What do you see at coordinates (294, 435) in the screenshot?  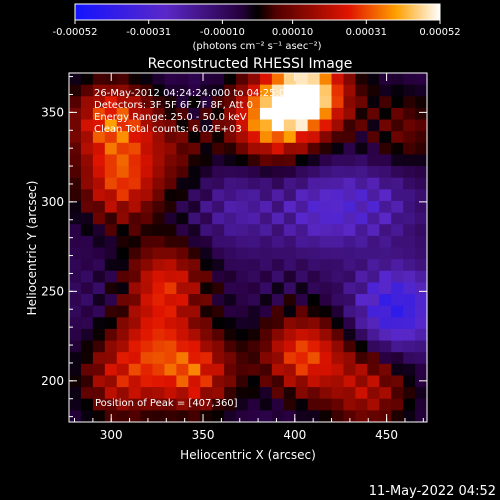 I see `x-tick-label: 400` at bounding box center [294, 435].